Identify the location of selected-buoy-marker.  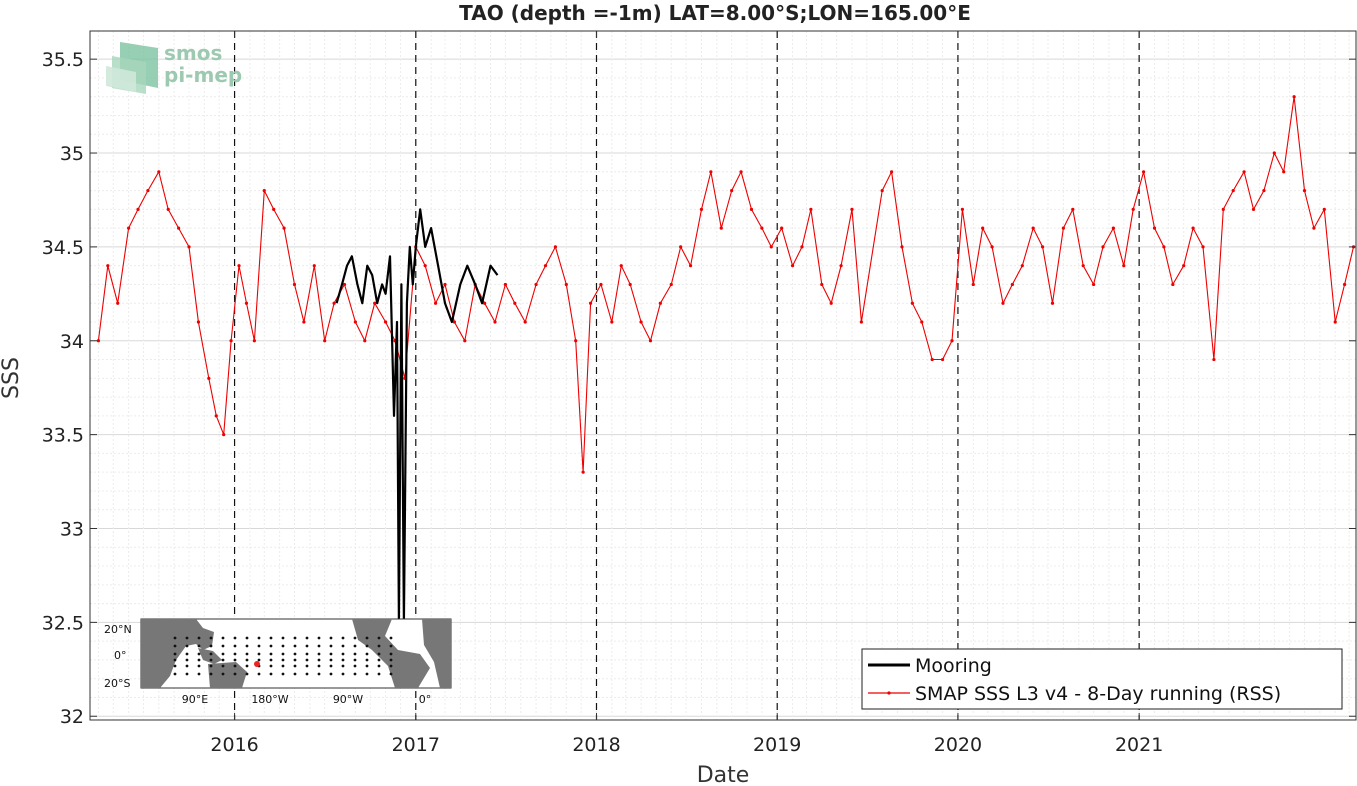
(257, 664).